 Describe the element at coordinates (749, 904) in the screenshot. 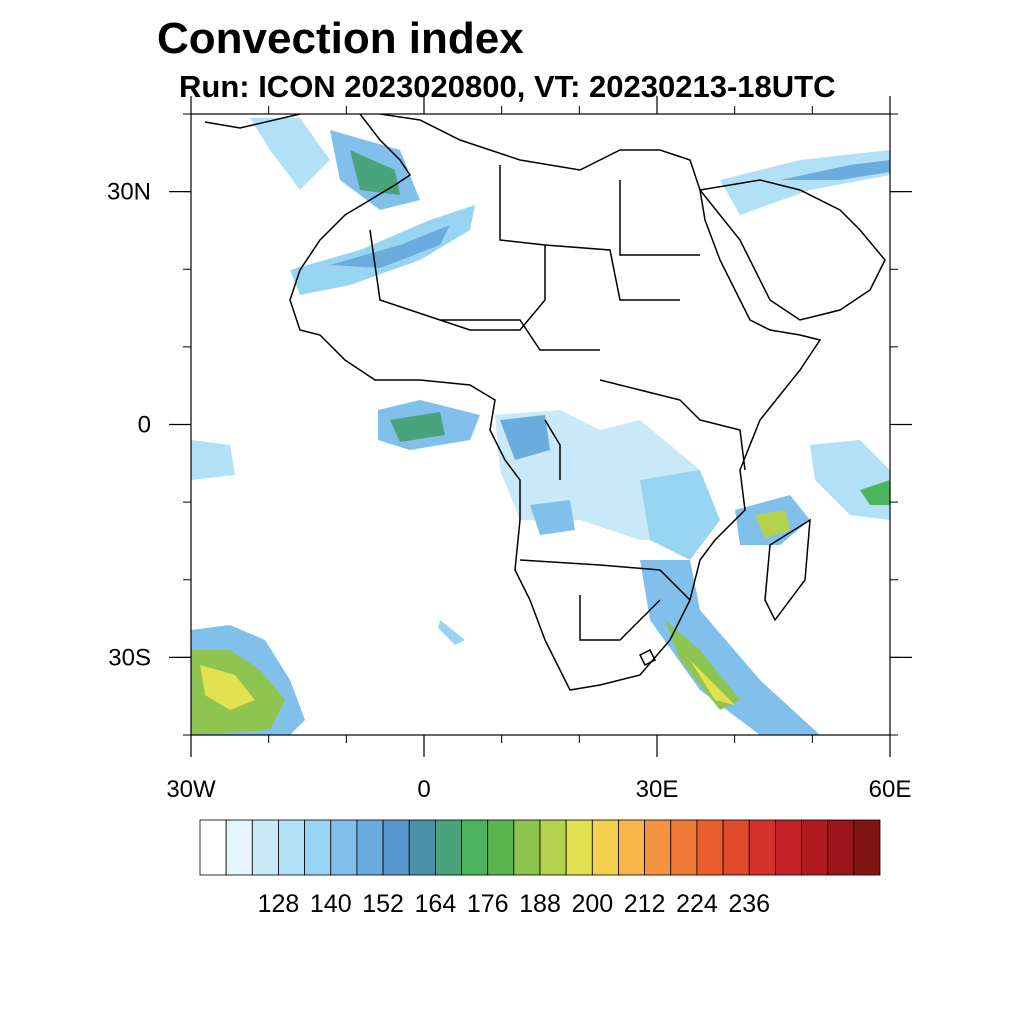

I see `colorbar-label: 236` at that location.